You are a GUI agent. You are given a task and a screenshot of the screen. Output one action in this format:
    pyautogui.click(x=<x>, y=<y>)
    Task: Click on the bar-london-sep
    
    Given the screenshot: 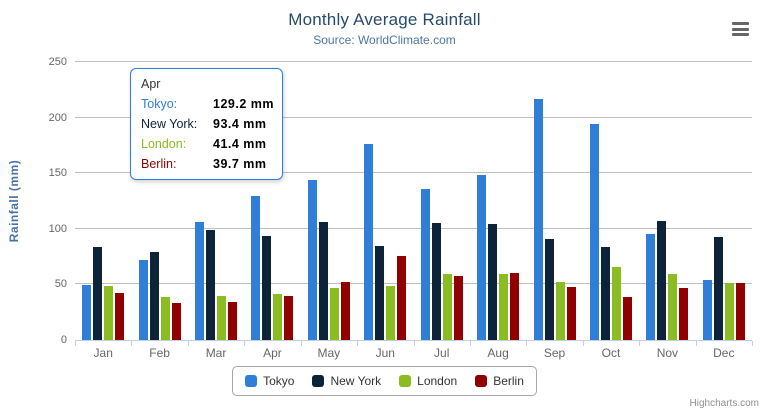 What is the action you would take?
    pyautogui.click(x=560, y=310)
    